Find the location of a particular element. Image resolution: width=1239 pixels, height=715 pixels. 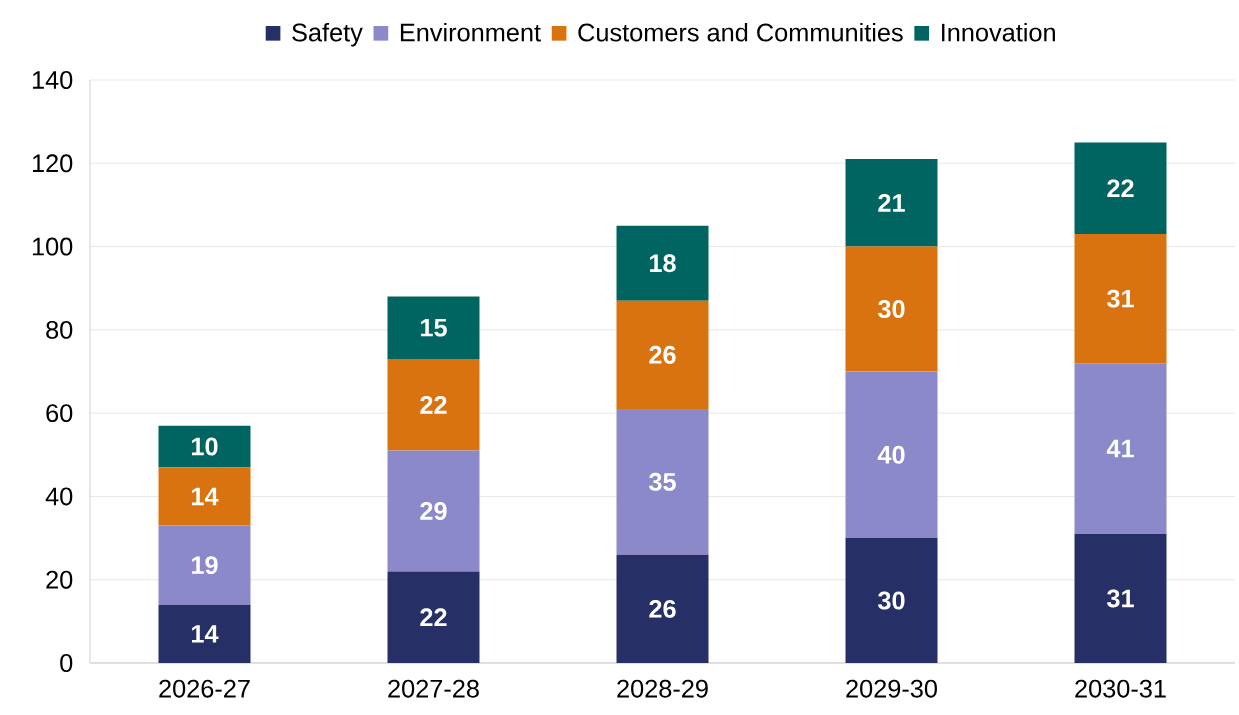

y-tick-label: 80 is located at coordinates (59, 329).